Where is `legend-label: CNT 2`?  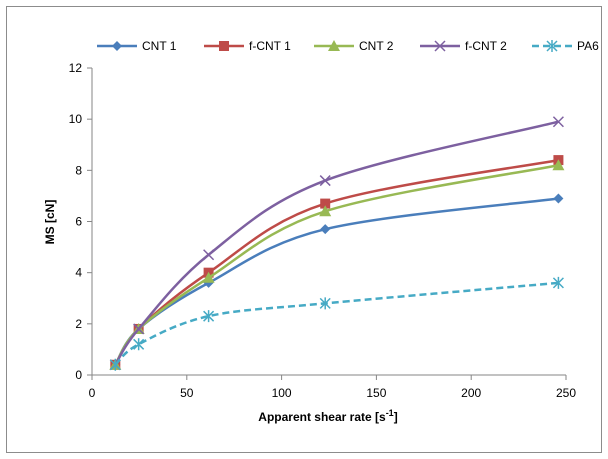
legend-label: CNT 2 is located at coordinates (376, 46).